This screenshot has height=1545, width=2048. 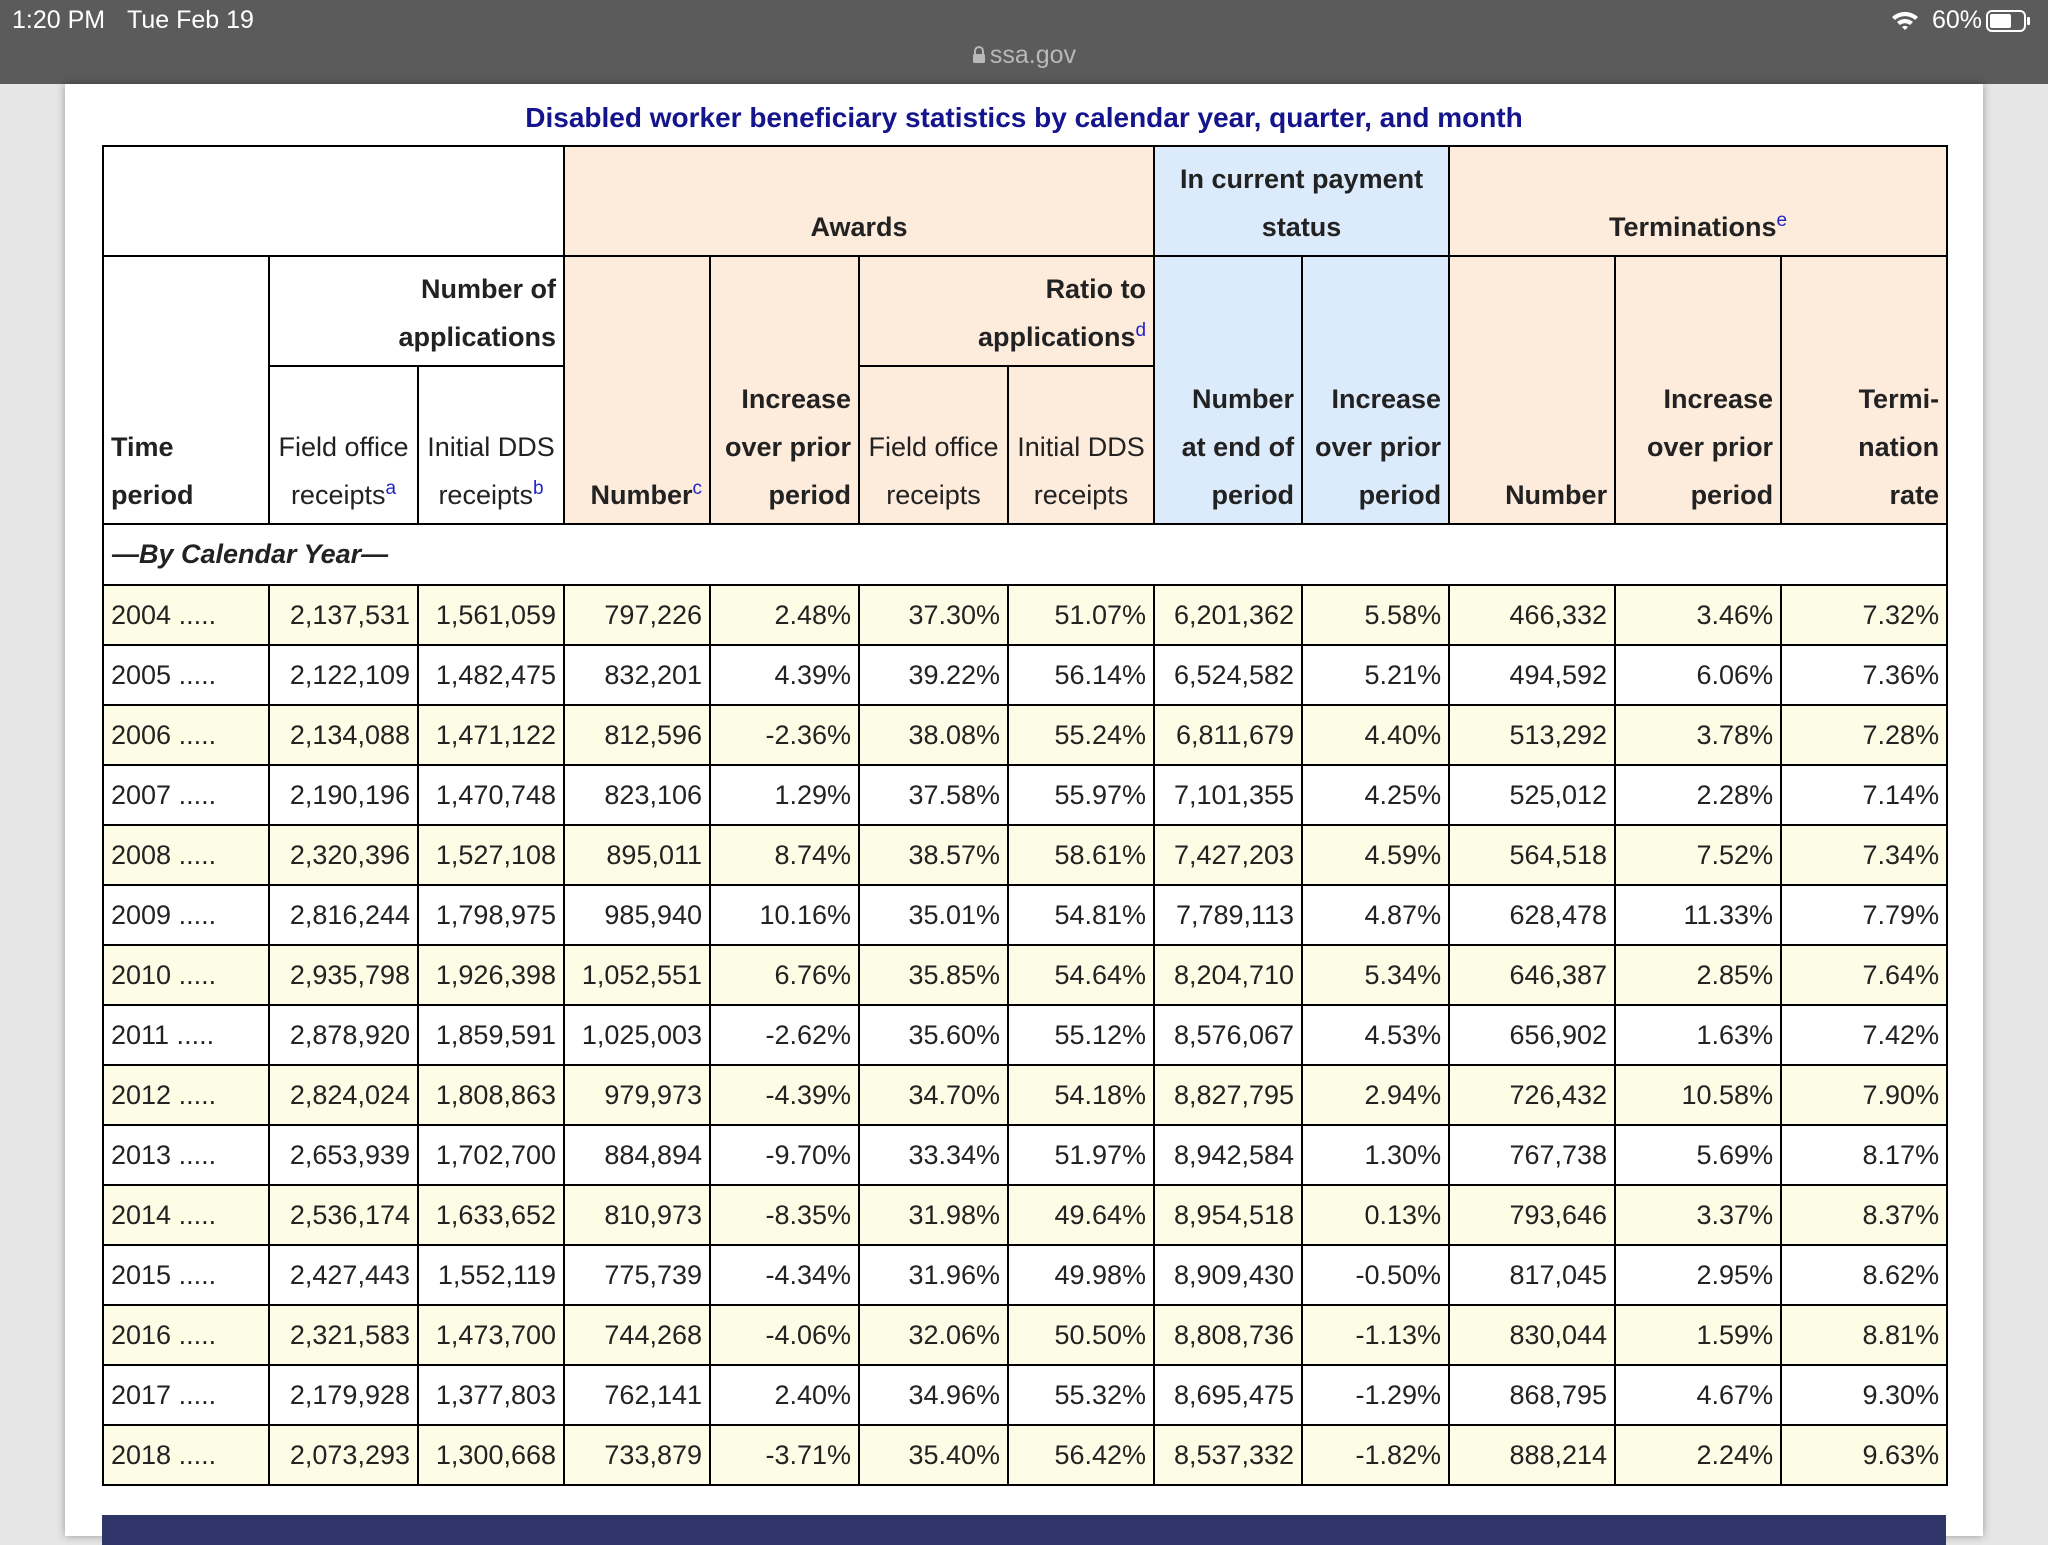 I want to click on footnote-link: b, so click(x=538, y=488).